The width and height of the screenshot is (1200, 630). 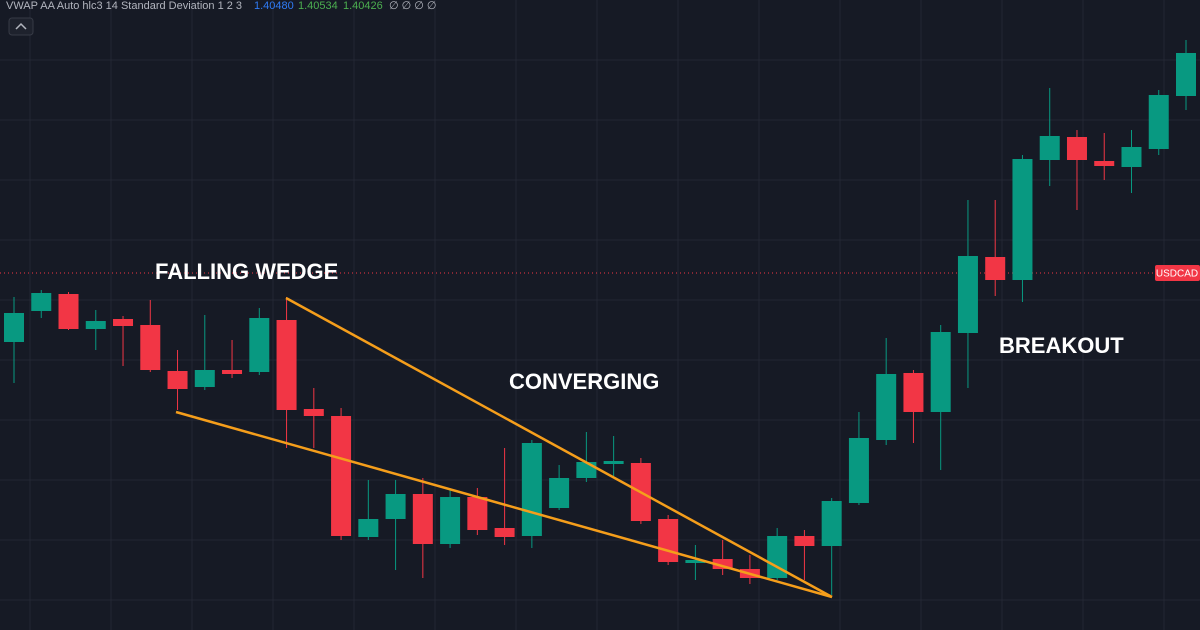 What do you see at coordinates (1061, 345) in the screenshot?
I see `annotation: BREAKOUT` at bounding box center [1061, 345].